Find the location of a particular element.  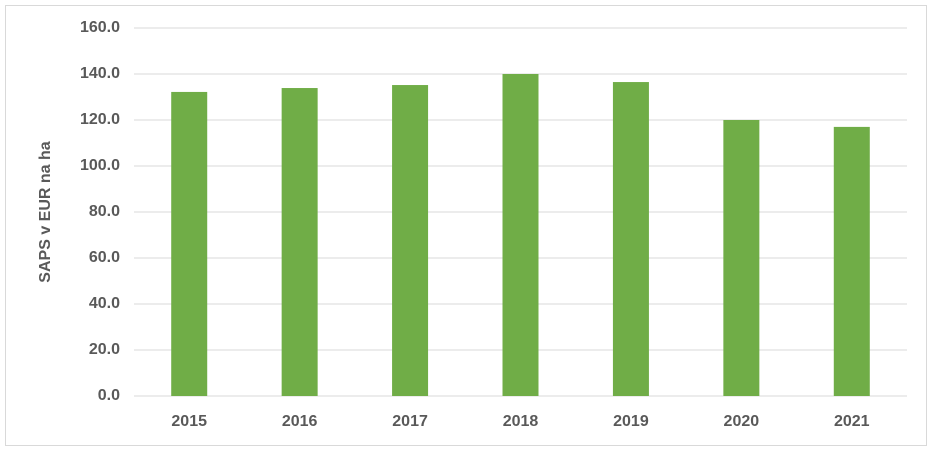

x-tick-label: 2017 is located at coordinates (410, 421).